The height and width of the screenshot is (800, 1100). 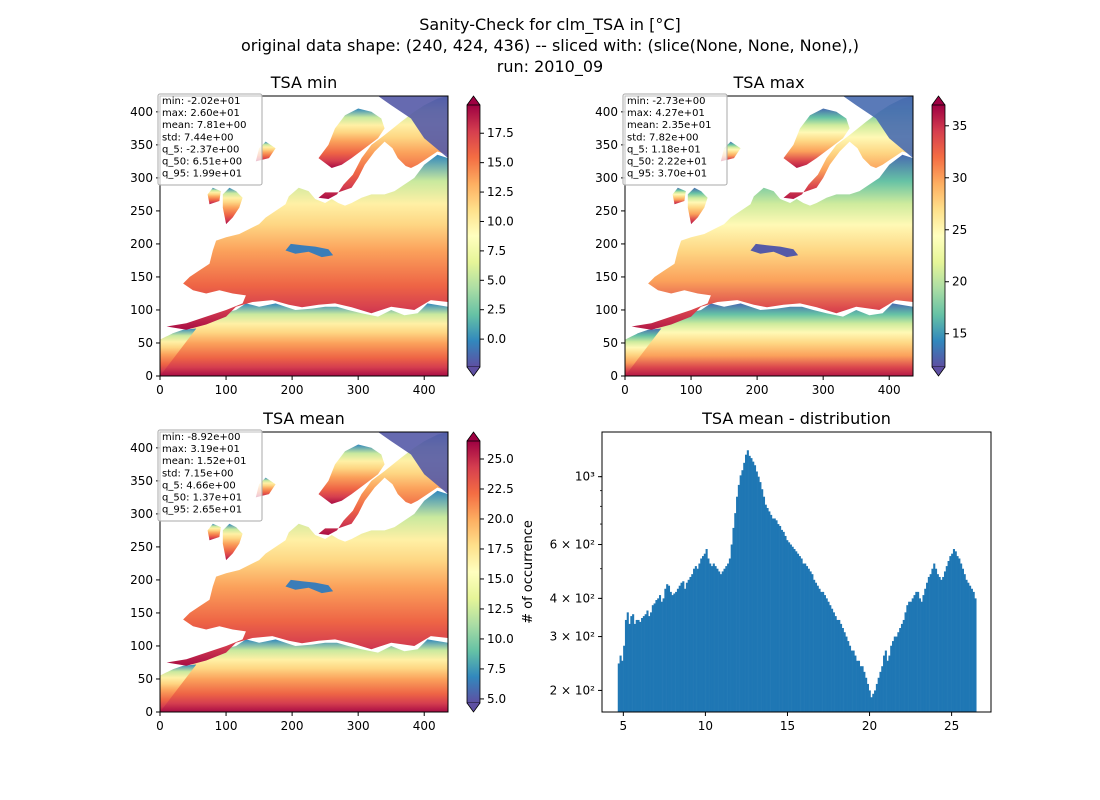 What do you see at coordinates (663, 137) in the screenshot?
I see `stats-line: std: 7.82e+00` at bounding box center [663, 137].